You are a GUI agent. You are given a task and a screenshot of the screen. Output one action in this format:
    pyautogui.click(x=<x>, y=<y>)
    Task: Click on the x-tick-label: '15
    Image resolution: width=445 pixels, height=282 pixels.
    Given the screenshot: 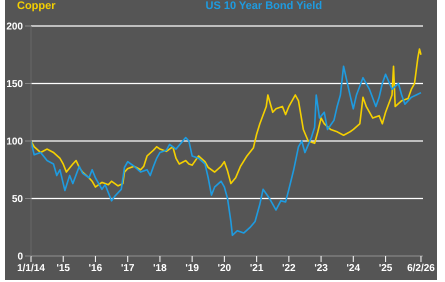 What is the action you would take?
    pyautogui.click(x=63, y=268)
    